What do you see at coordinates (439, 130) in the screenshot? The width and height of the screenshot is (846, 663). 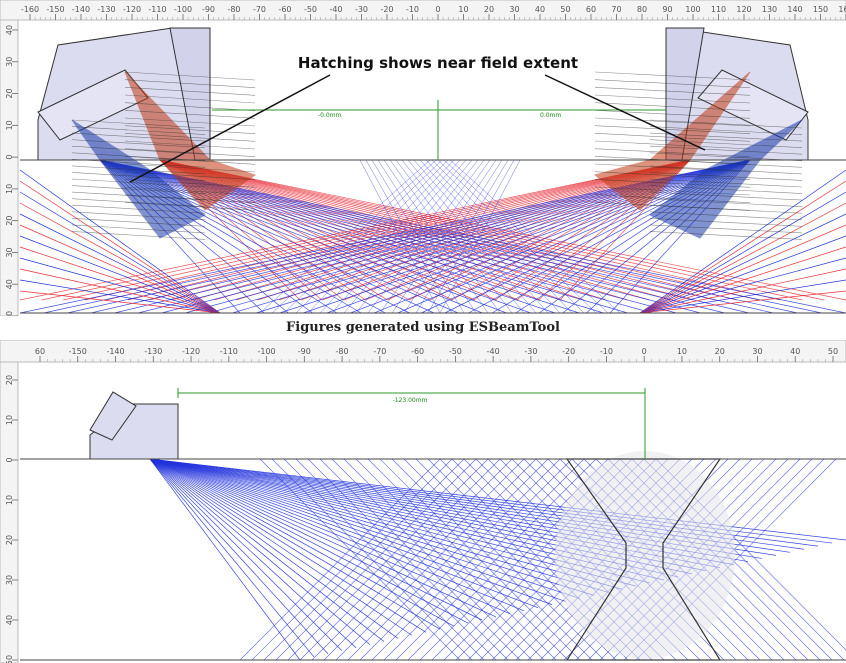 I see `top-dimension: -0.0mm 0.0mm` at bounding box center [439, 130].